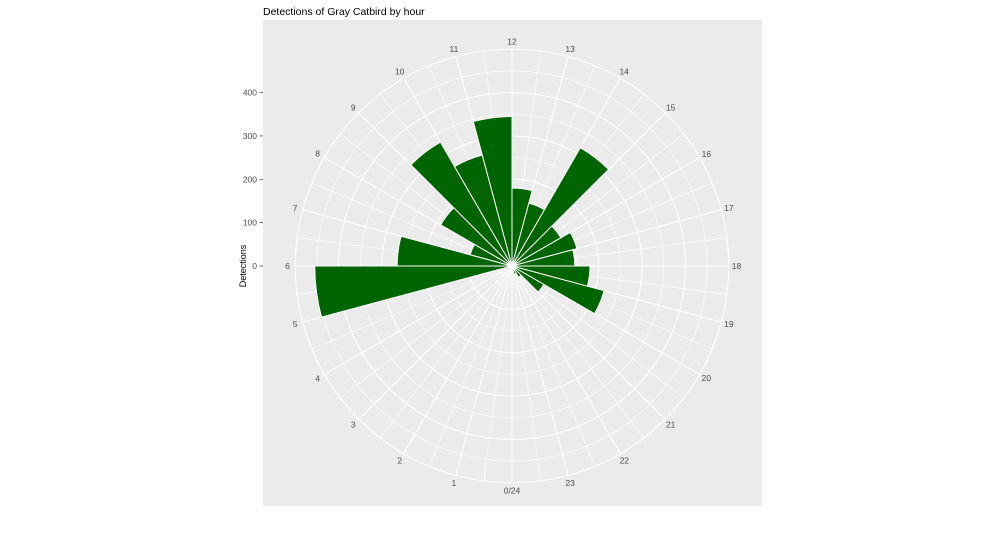  I want to click on hour-label-17: 17, so click(729, 208).